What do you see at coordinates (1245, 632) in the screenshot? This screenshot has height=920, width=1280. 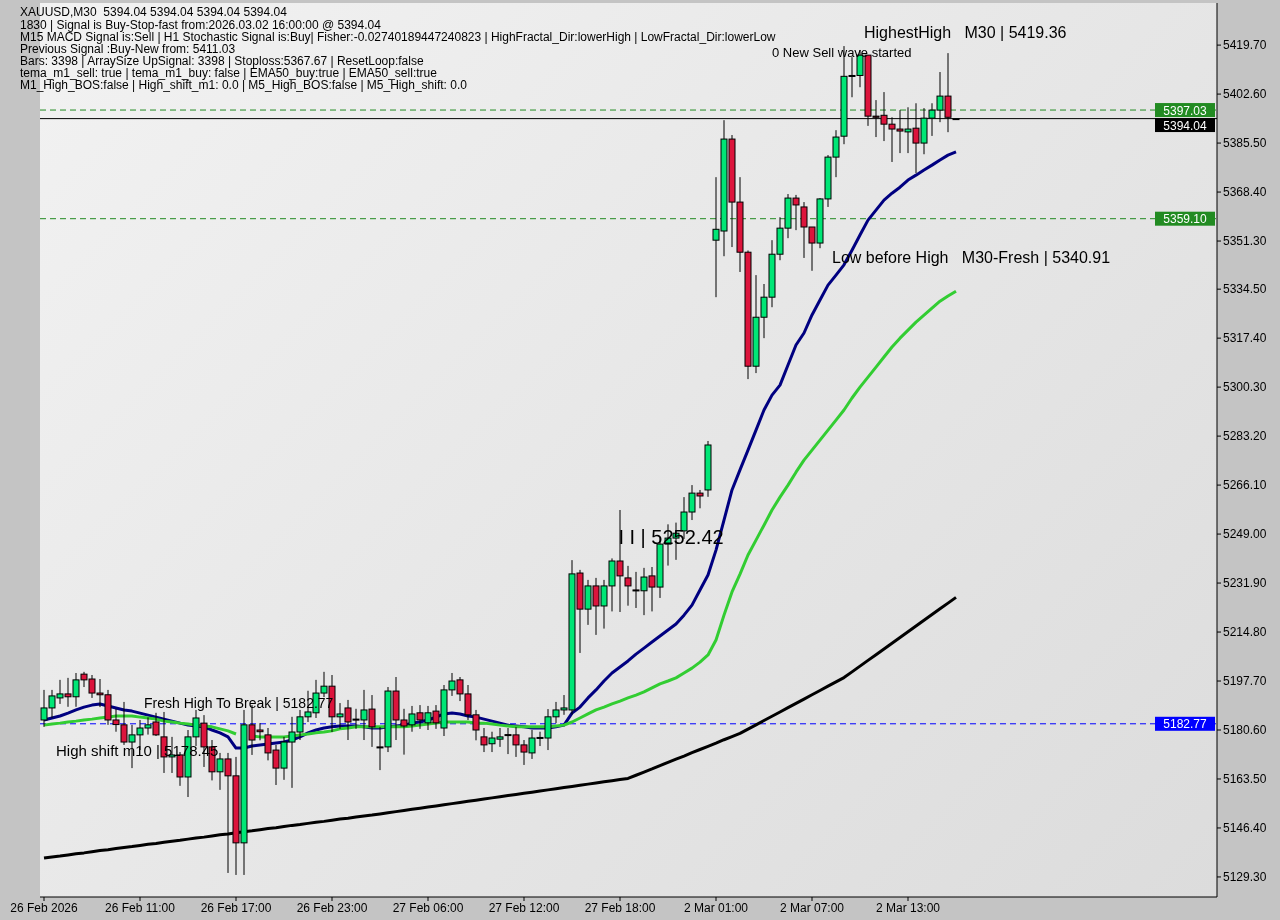 I see `y-tick-label: 5214.80` at bounding box center [1245, 632].